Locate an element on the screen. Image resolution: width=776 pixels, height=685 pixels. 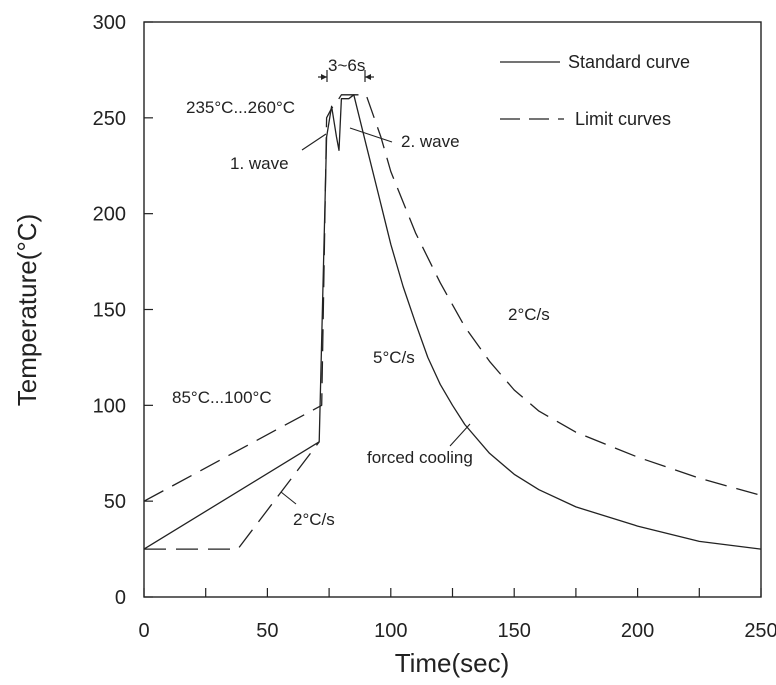
annotation-second-wave: 2. wave is located at coordinates (430, 141).